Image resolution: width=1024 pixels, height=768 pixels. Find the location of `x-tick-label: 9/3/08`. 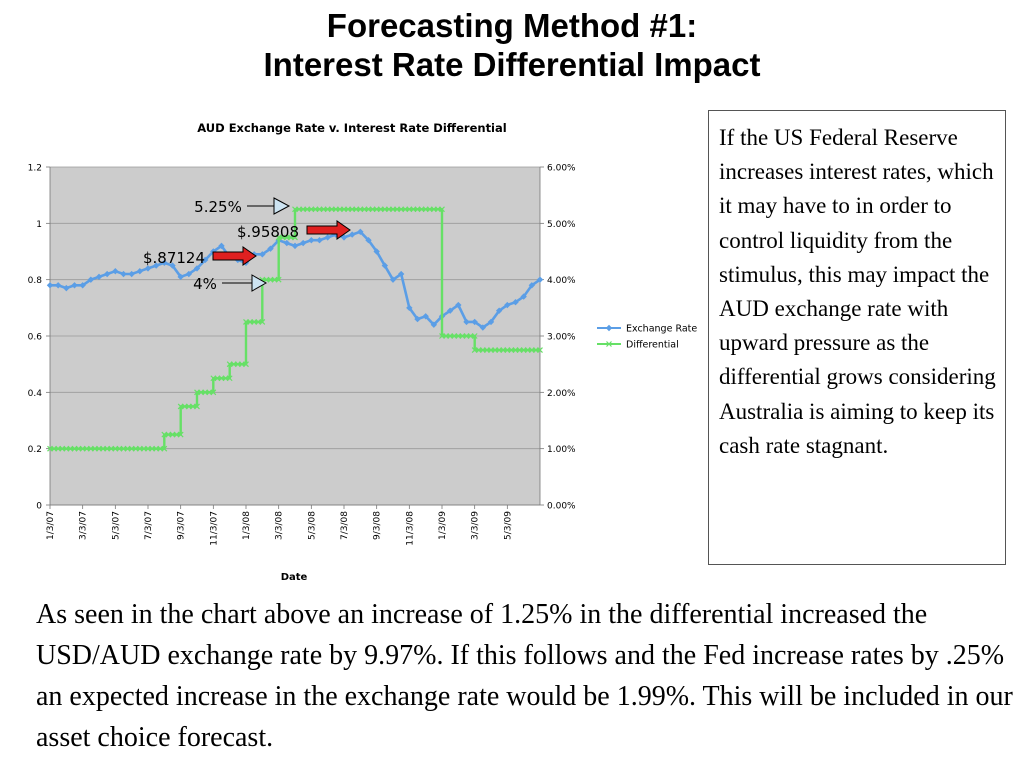

x-tick-label: 9/3/08 is located at coordinates (378, 525).